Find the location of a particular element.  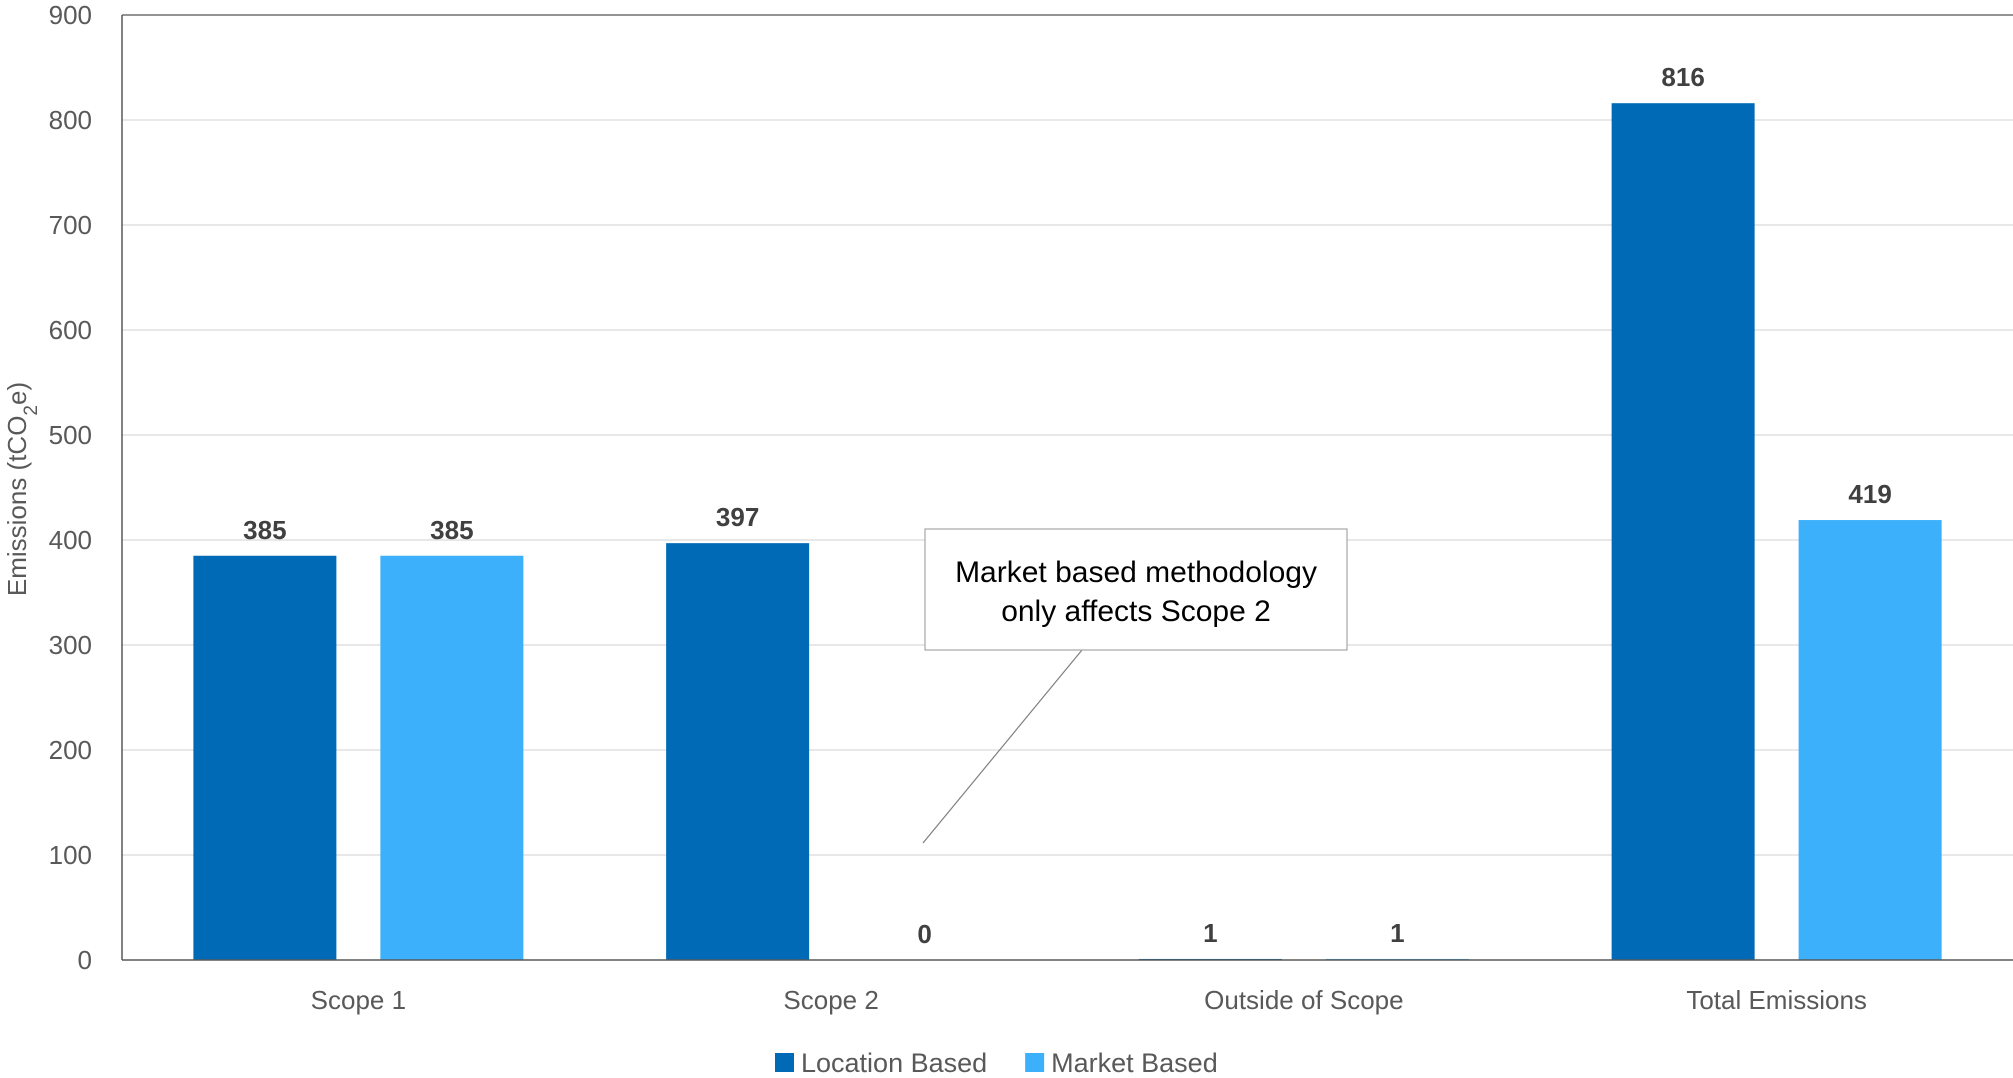

x-tick-label: Scope 2 is located at coordinates (830, 1000).